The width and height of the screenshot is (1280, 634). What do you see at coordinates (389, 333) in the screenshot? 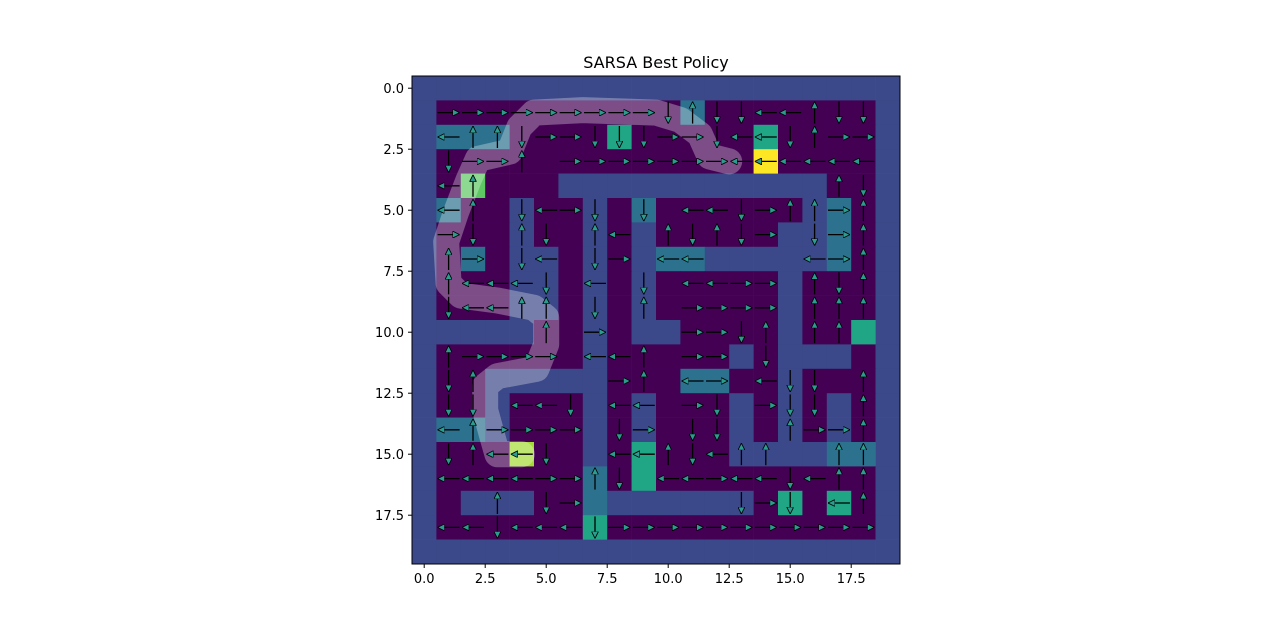
I see `y-tick-label: 10.0` at bounding box center [389, 333].